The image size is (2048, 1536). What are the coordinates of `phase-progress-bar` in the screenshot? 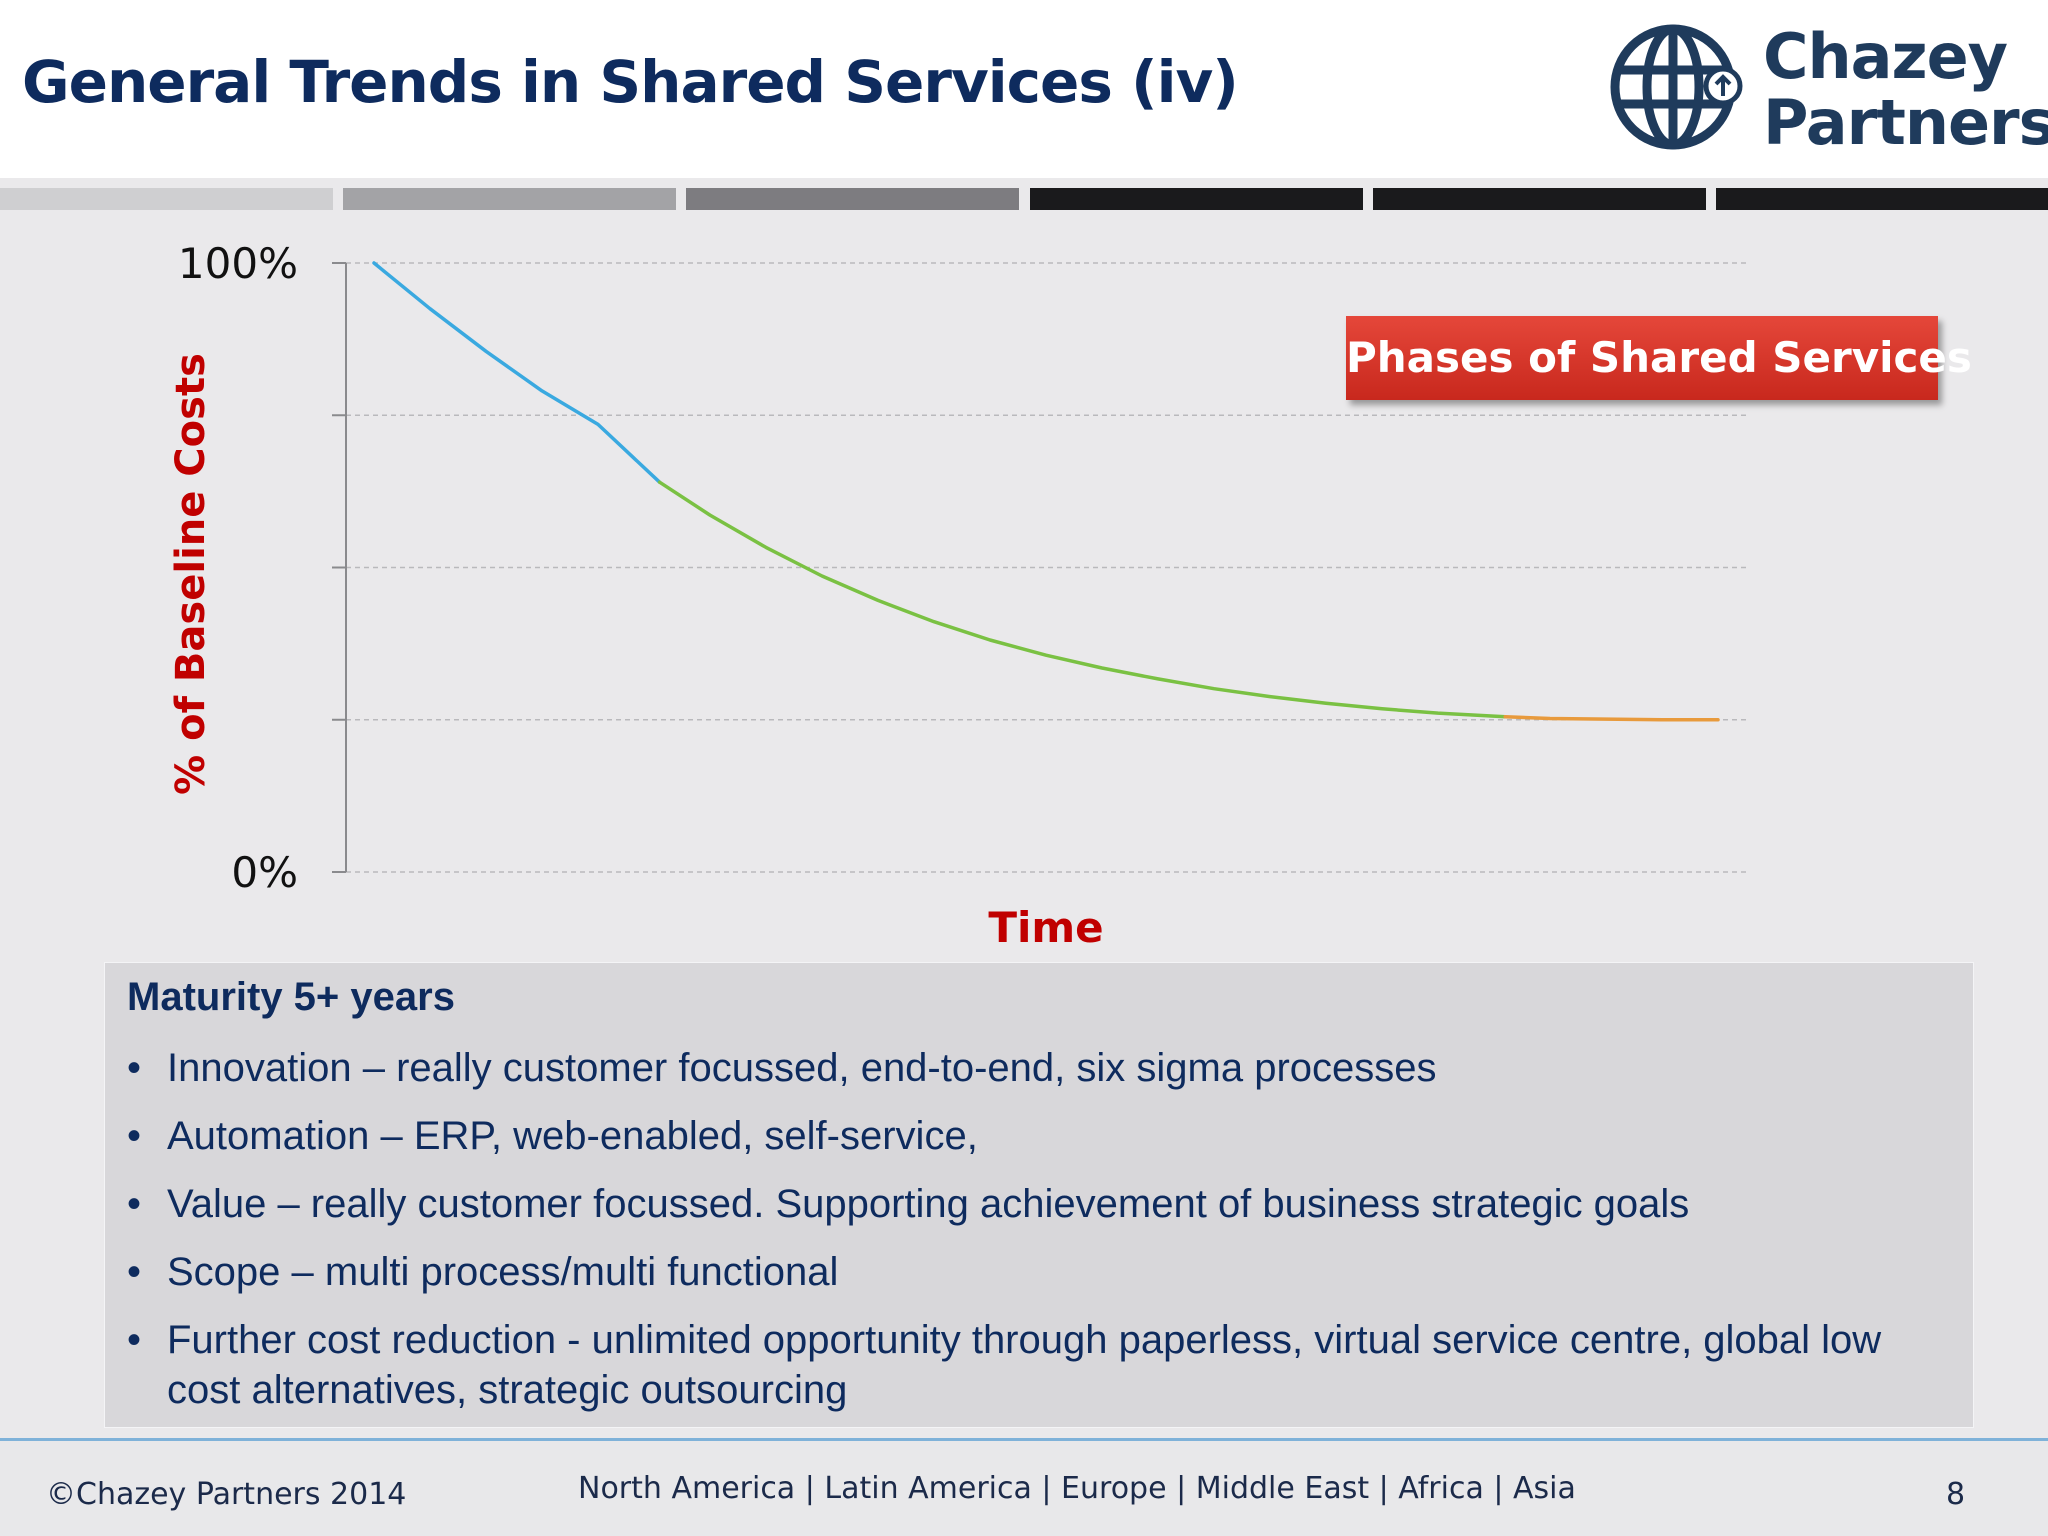 It's located at (1024, 199).